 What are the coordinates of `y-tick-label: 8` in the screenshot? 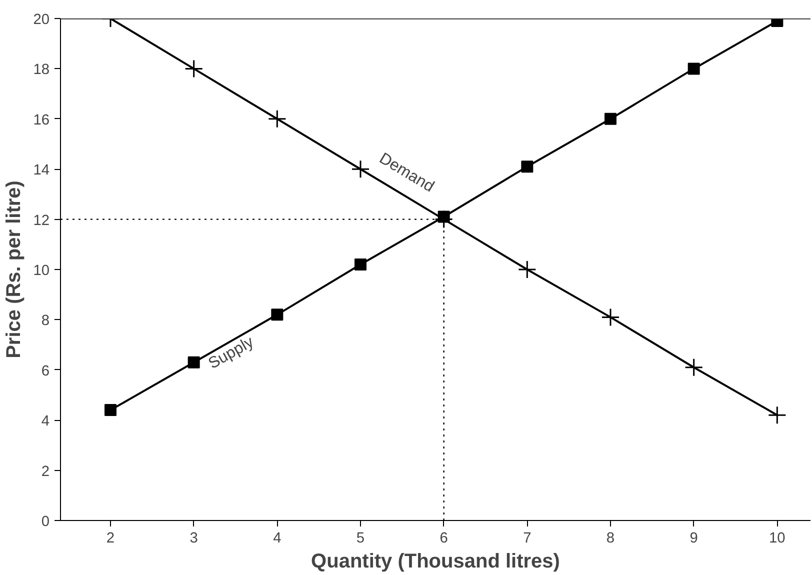 It's located at (45, 321).